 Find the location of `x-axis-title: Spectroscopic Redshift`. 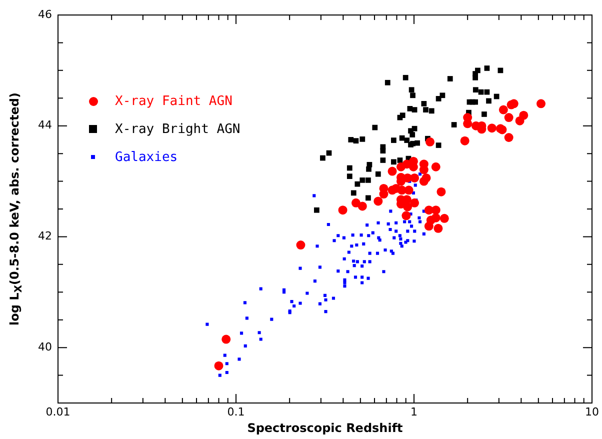

x-axis-title: Spectroscopic Redshift is located at coordinates (325, 428).